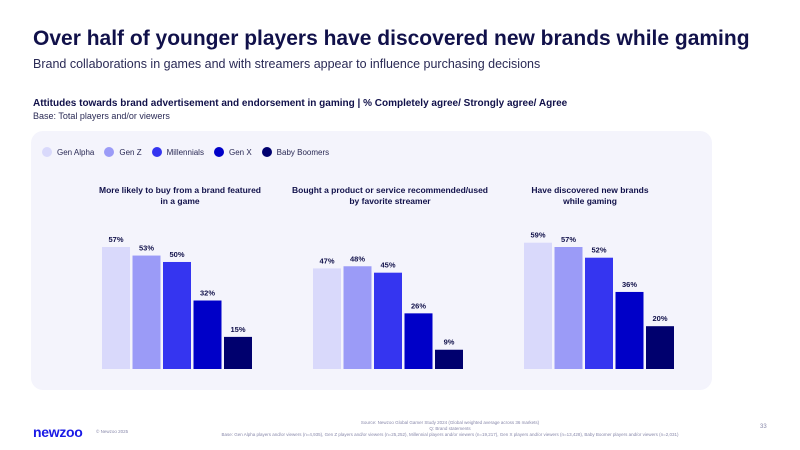  Describe the element at coordinates (207, 334) in the screenshot. I see `bar-1-gen-x` at that location.